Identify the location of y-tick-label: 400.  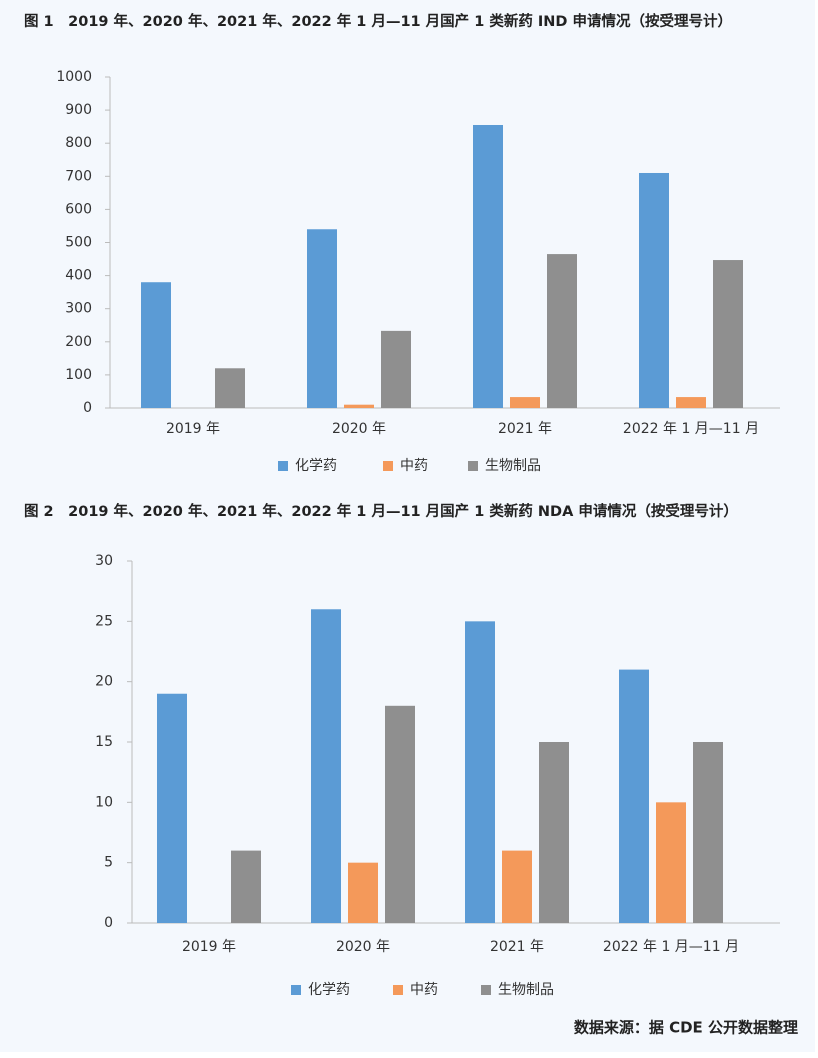
(78, 276).